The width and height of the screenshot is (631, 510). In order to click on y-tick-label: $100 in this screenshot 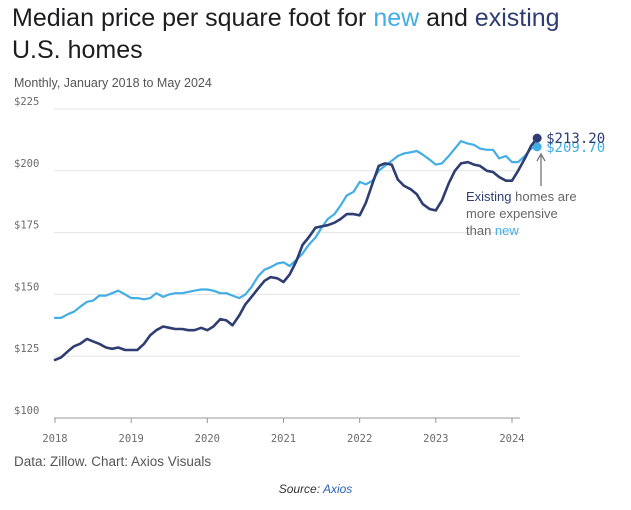, I will do `click(26, 411)`.